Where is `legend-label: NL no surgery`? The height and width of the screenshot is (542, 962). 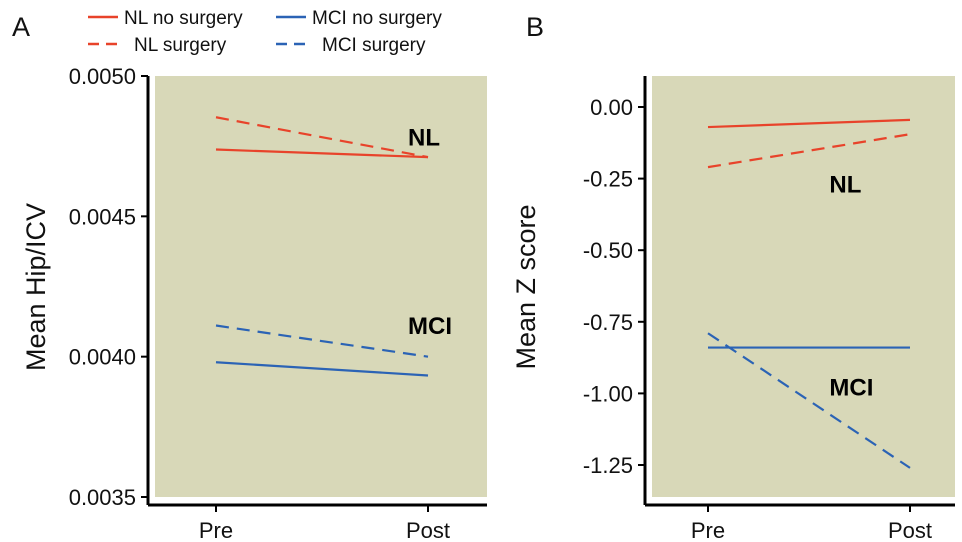
legend-label: NL no surgery is located at coordinates (183, 18).